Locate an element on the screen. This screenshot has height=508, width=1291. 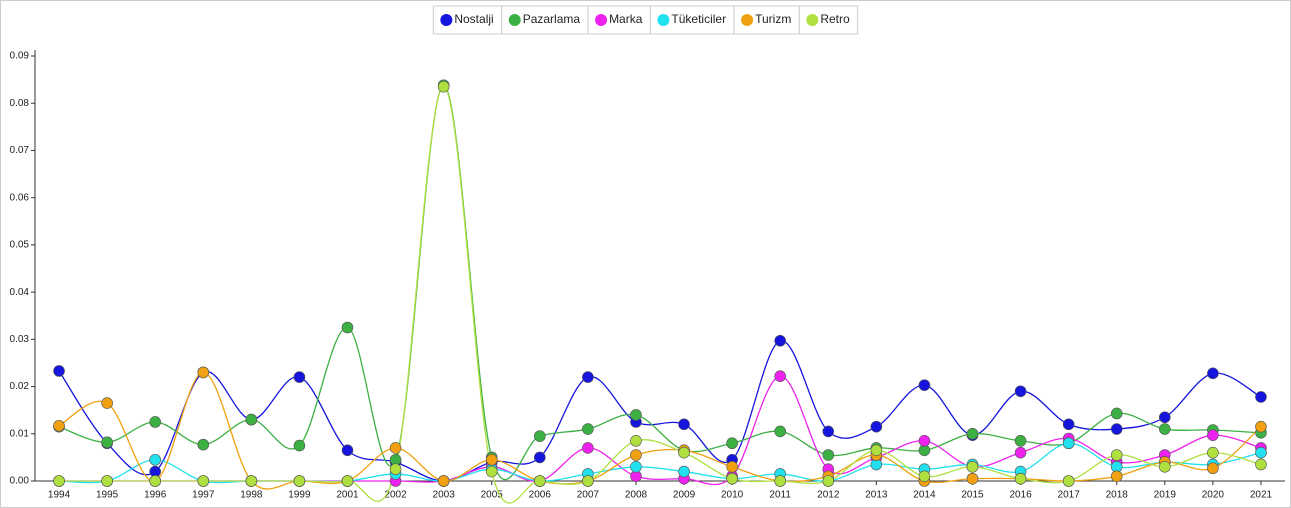
legend-label: Pazarlama is located at coordinates (552, 19).